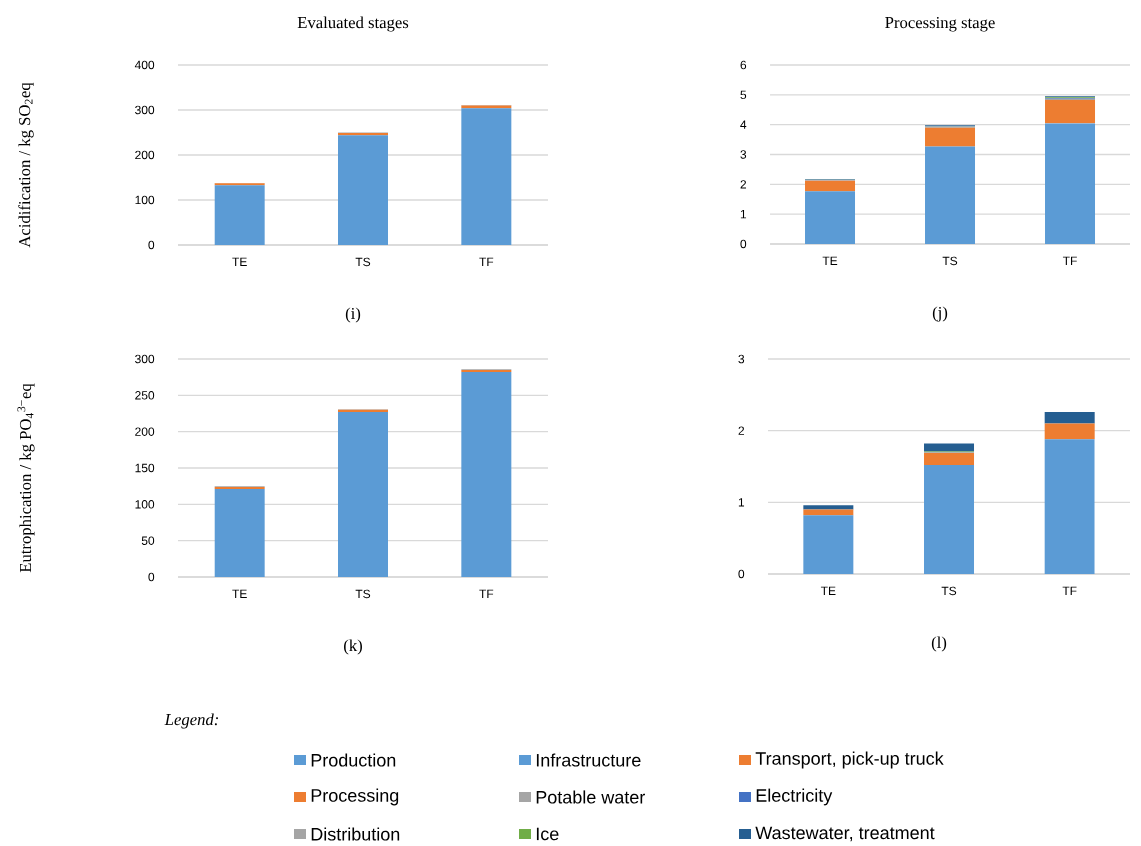 The image size is (1141, 846). What do you see at coordinates (849, 760) in the screenshot?
I see `legend-label: Transport, pick-up truck` at bounding box center [849, 760].